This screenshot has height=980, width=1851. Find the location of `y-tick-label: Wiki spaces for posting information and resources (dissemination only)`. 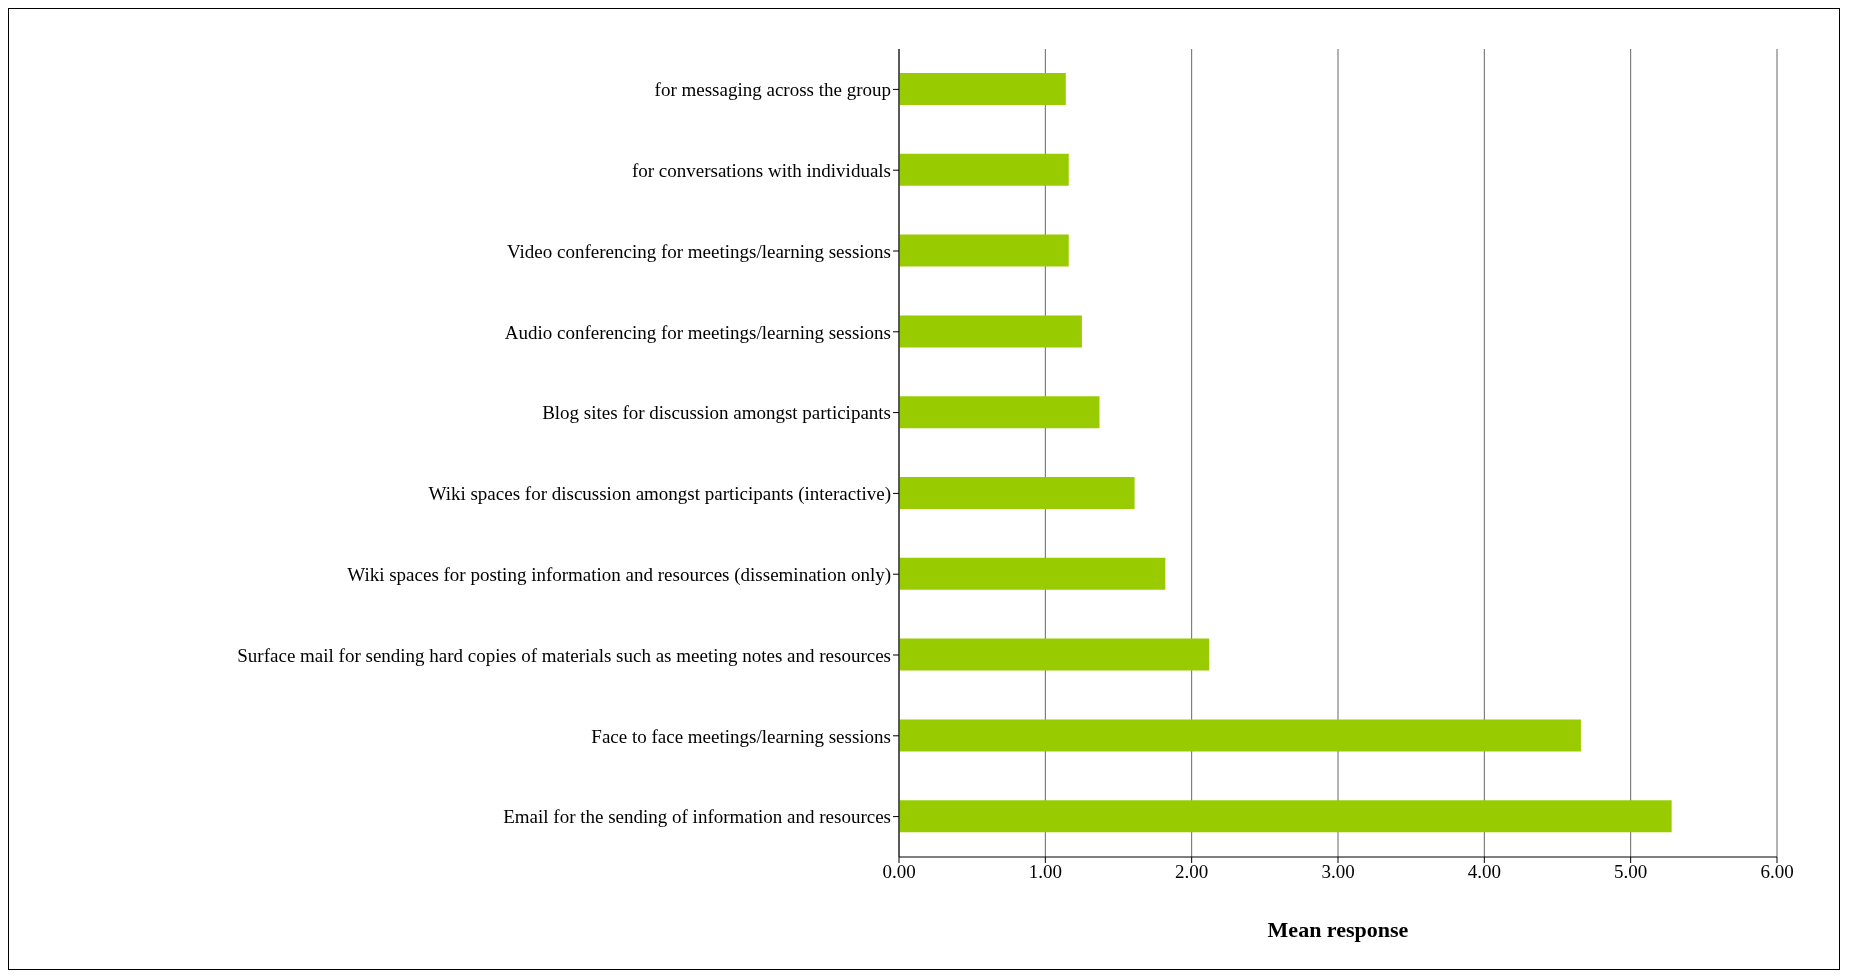

y-tick-label: Wiki spaces for posting information and resources (dissemination only) is located at coordinates (619, 574).